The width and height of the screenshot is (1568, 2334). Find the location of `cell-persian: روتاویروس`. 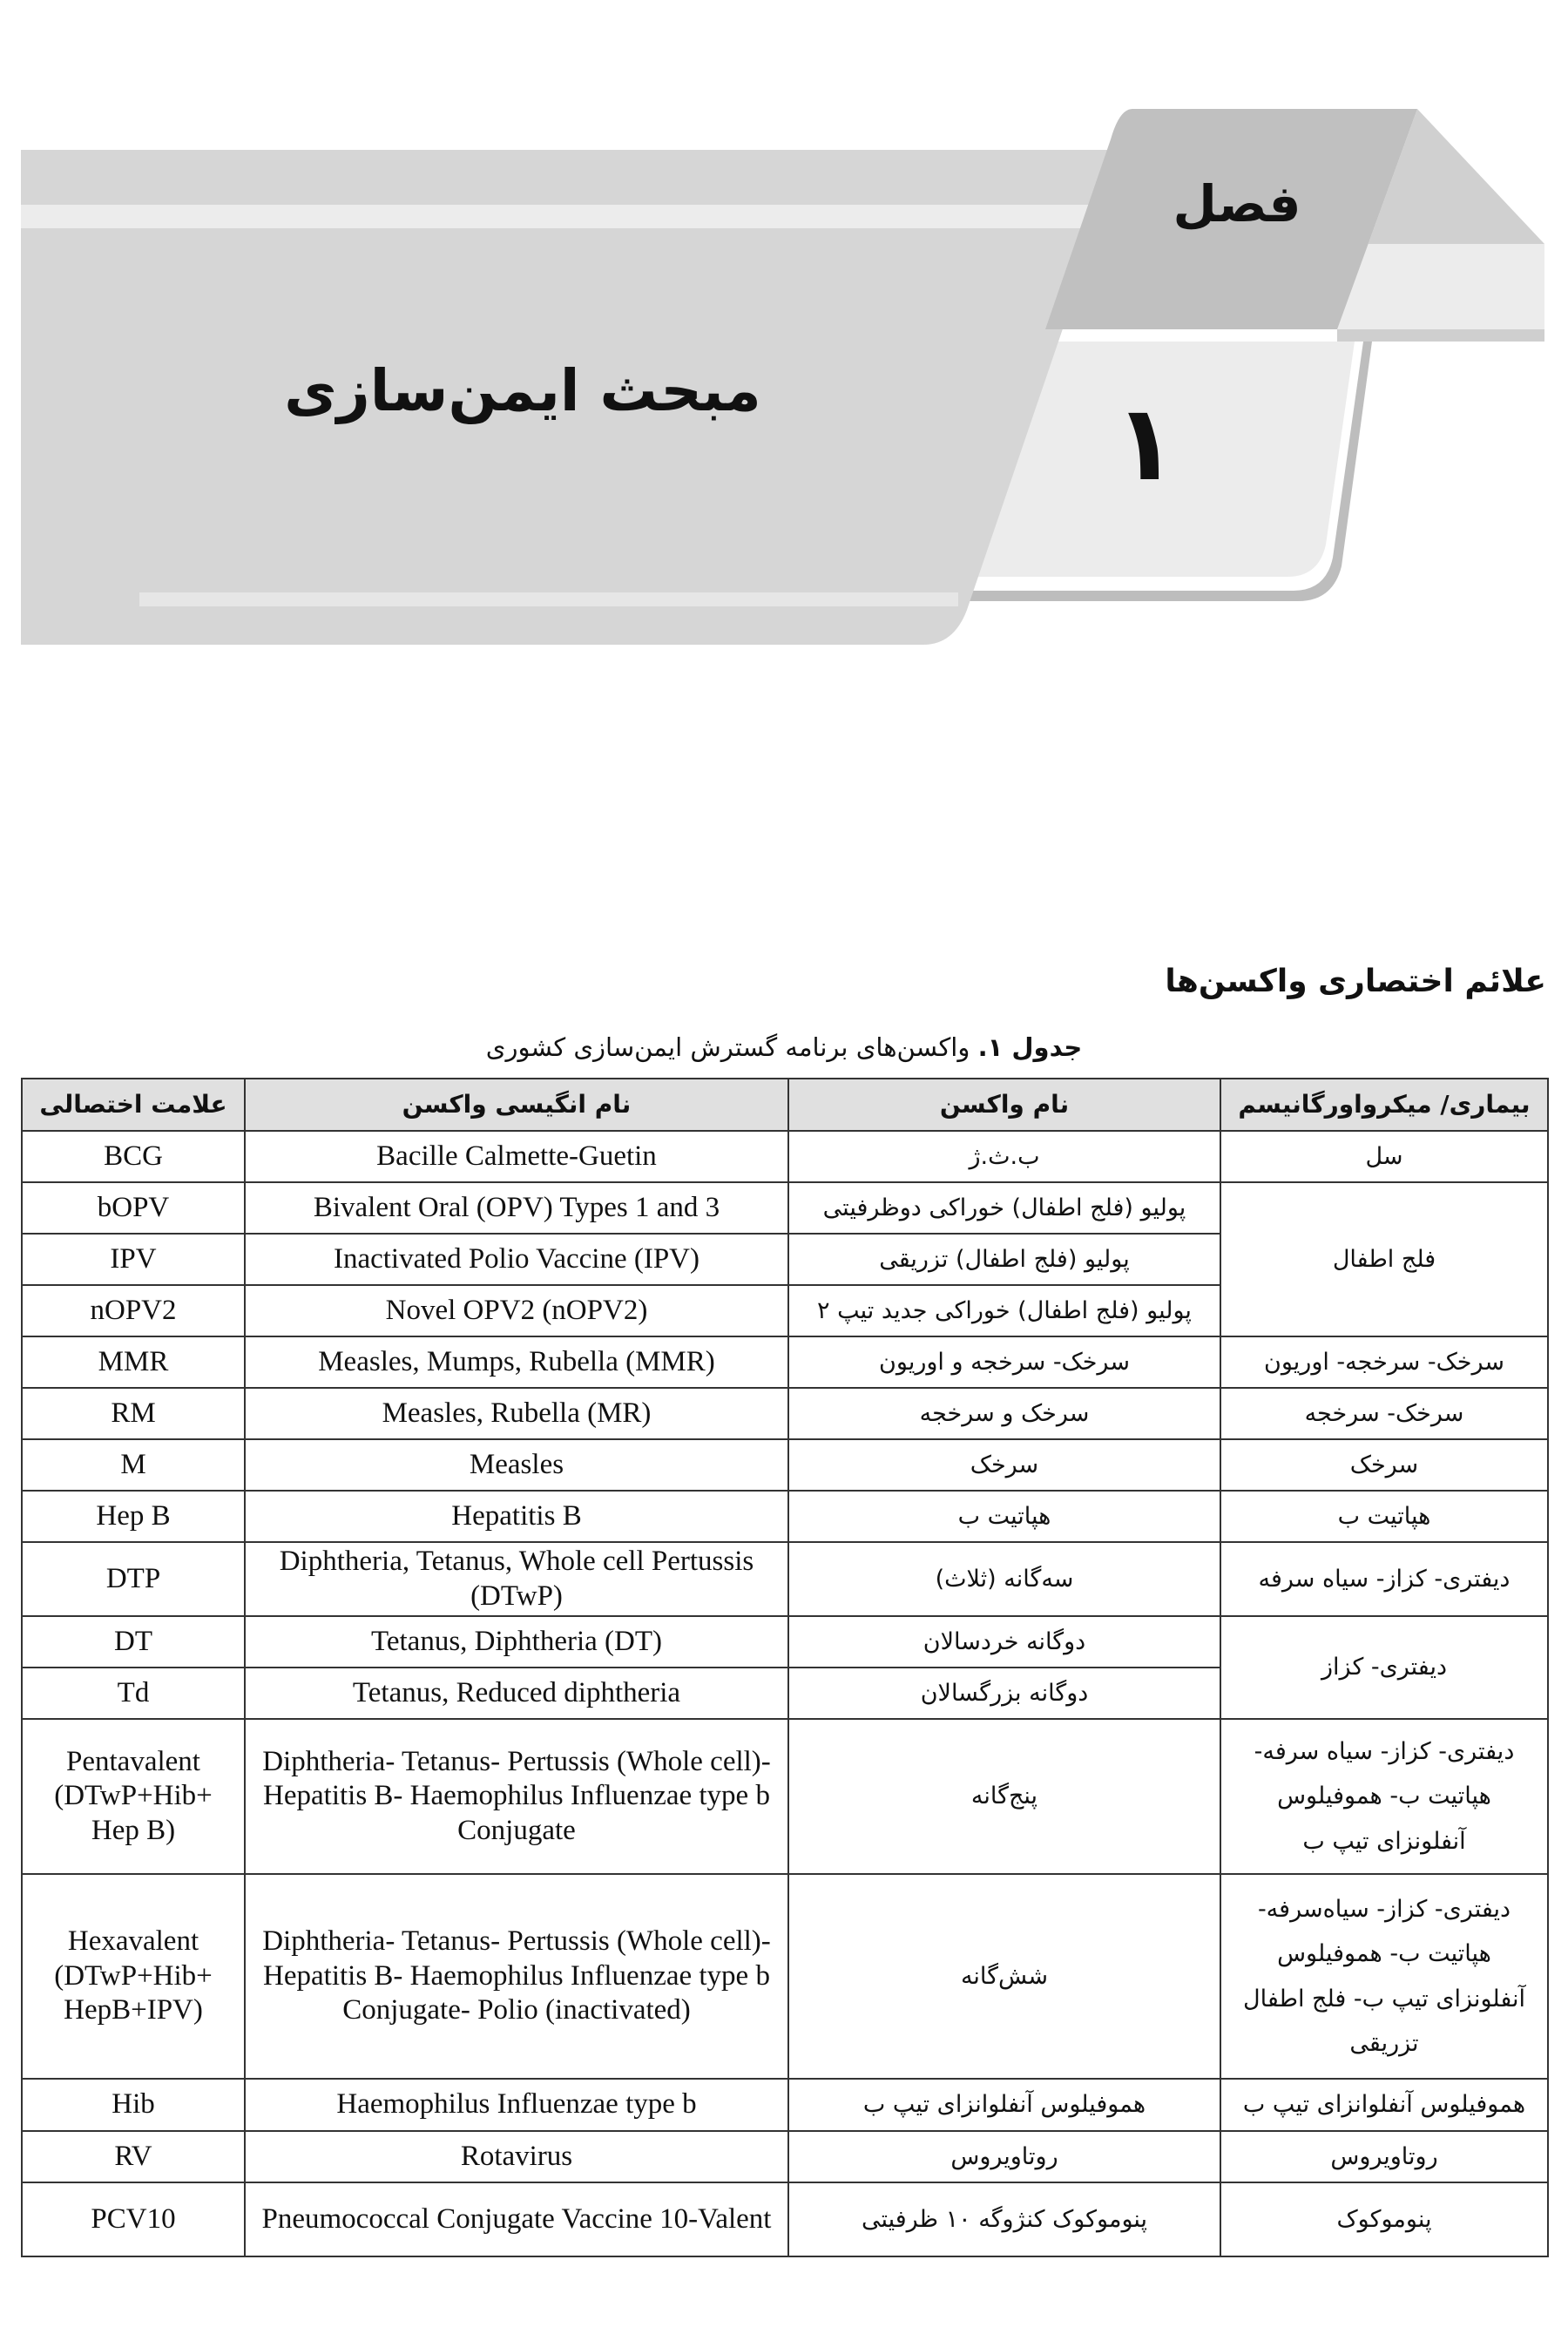

cell-persian: روتاویروس is located at coordinates (1004, 2156).